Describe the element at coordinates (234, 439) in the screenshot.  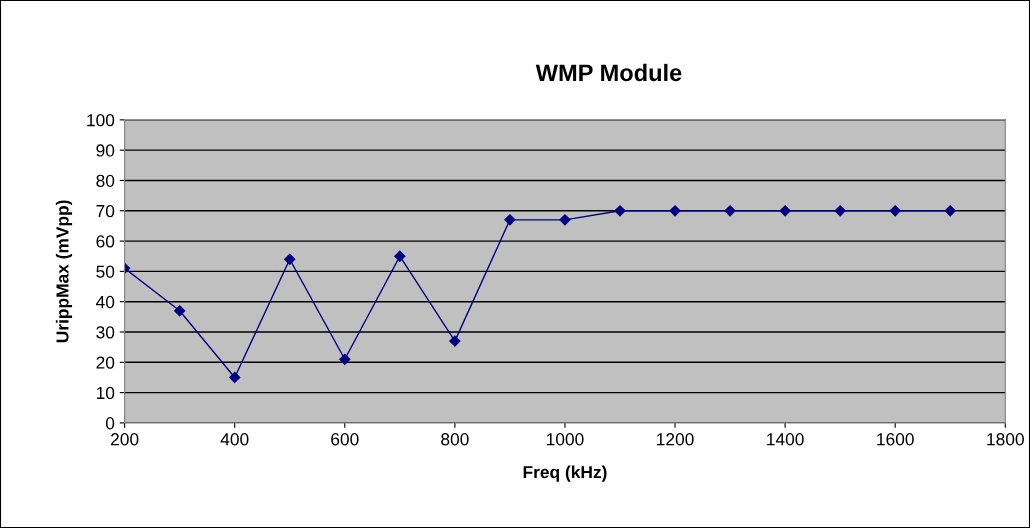
I see `x-tick-label: 400` at that location.